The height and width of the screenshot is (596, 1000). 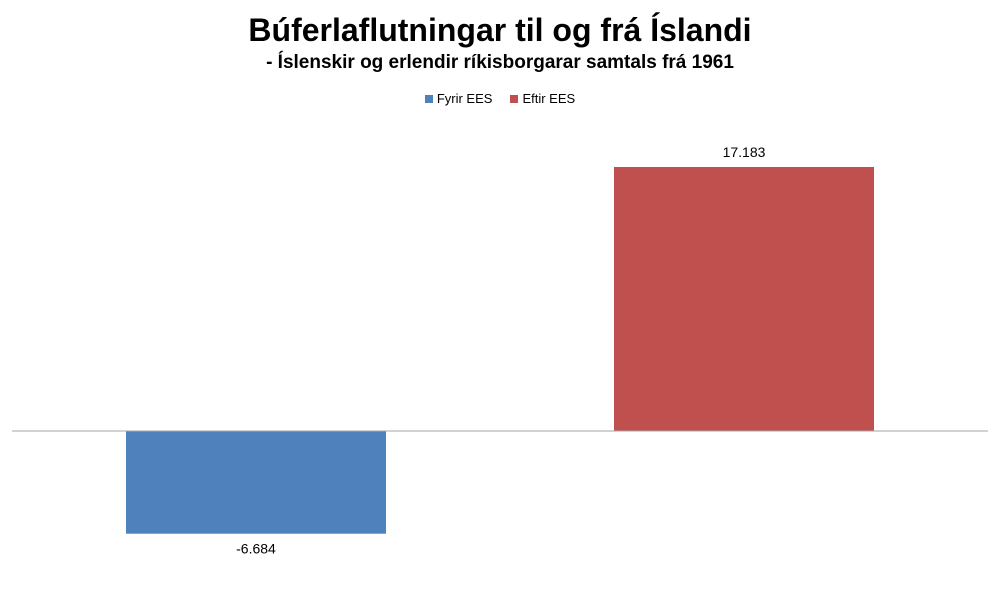 I want to click on legend-label-eftir-ees: Eftir EES, so click(x=549, y=98).